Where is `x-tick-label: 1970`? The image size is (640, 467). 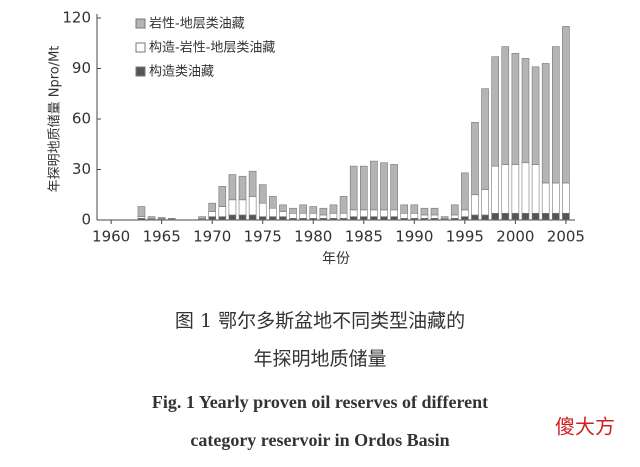 x-tick-label: 1970 is located at coordinates (212, 237).